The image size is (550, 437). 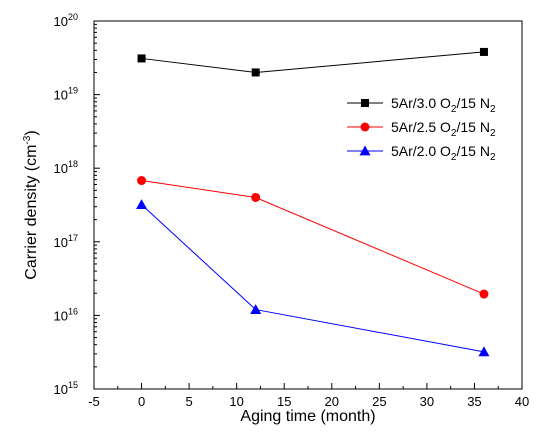 I want to click on legend-marker-triangle, so click(x=365, y=150).